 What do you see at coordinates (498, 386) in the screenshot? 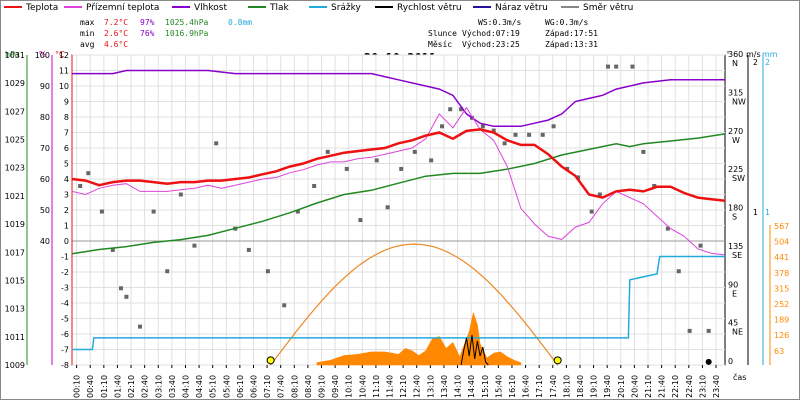
I see `x-tick-label: 15:40` at bounding box center [498, 386].